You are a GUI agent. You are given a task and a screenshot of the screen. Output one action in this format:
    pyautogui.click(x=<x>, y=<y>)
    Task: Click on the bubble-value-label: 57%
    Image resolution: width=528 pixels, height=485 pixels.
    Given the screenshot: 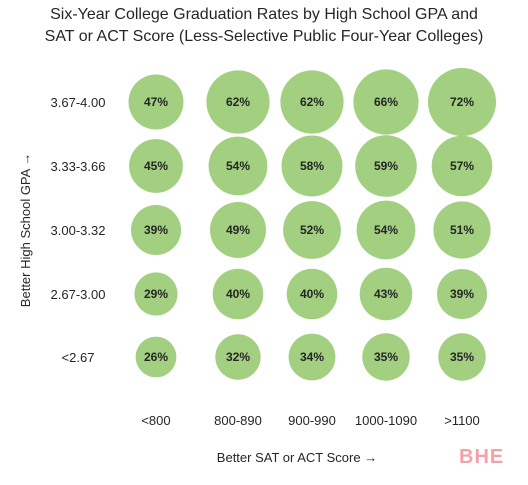 What is the action you would take?
    pyautogui.click(x=462, y=166)
    